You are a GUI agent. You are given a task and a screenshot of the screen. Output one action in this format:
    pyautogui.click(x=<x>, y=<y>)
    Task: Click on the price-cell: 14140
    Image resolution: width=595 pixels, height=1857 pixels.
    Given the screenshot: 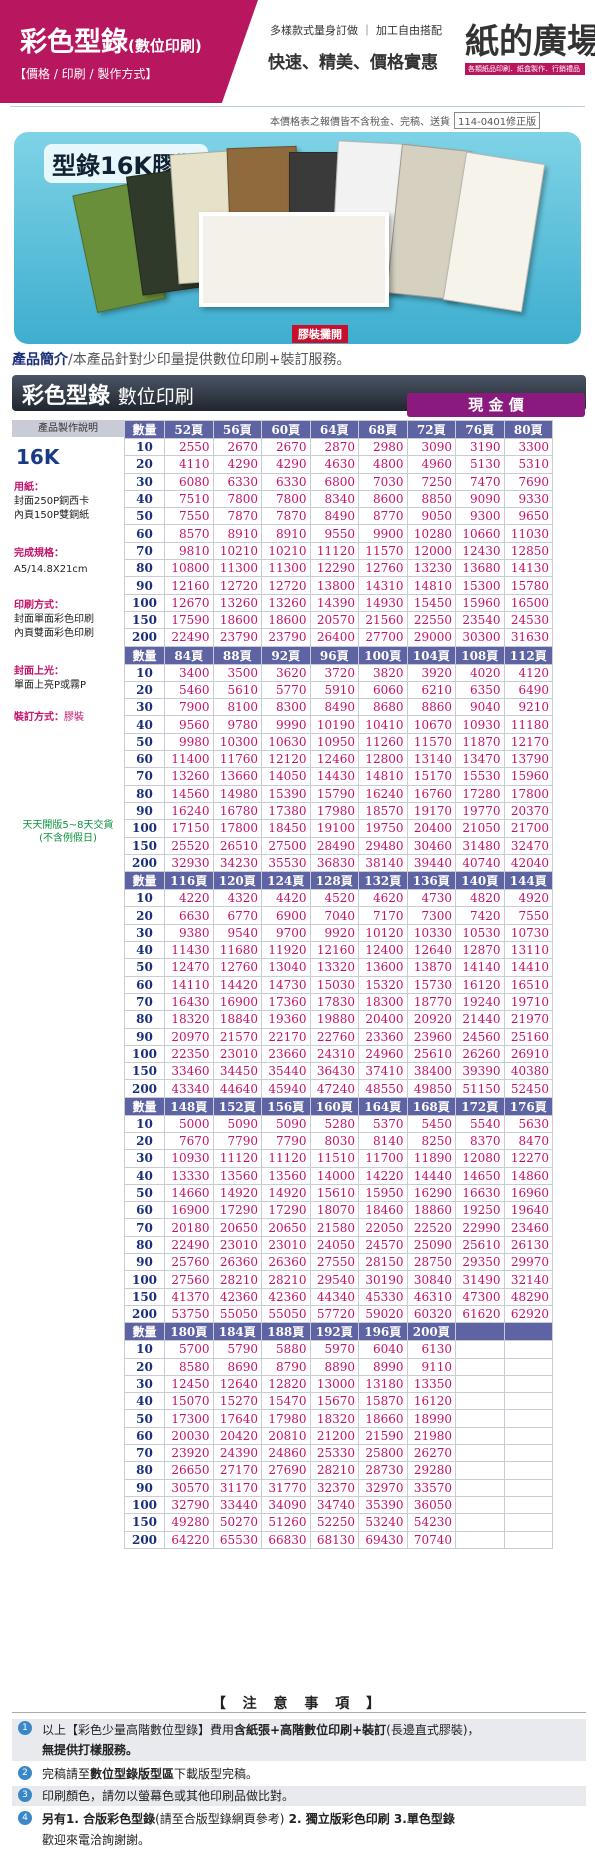 What is the action you would take?
    pyautogui.click(x=480, y=967)
    